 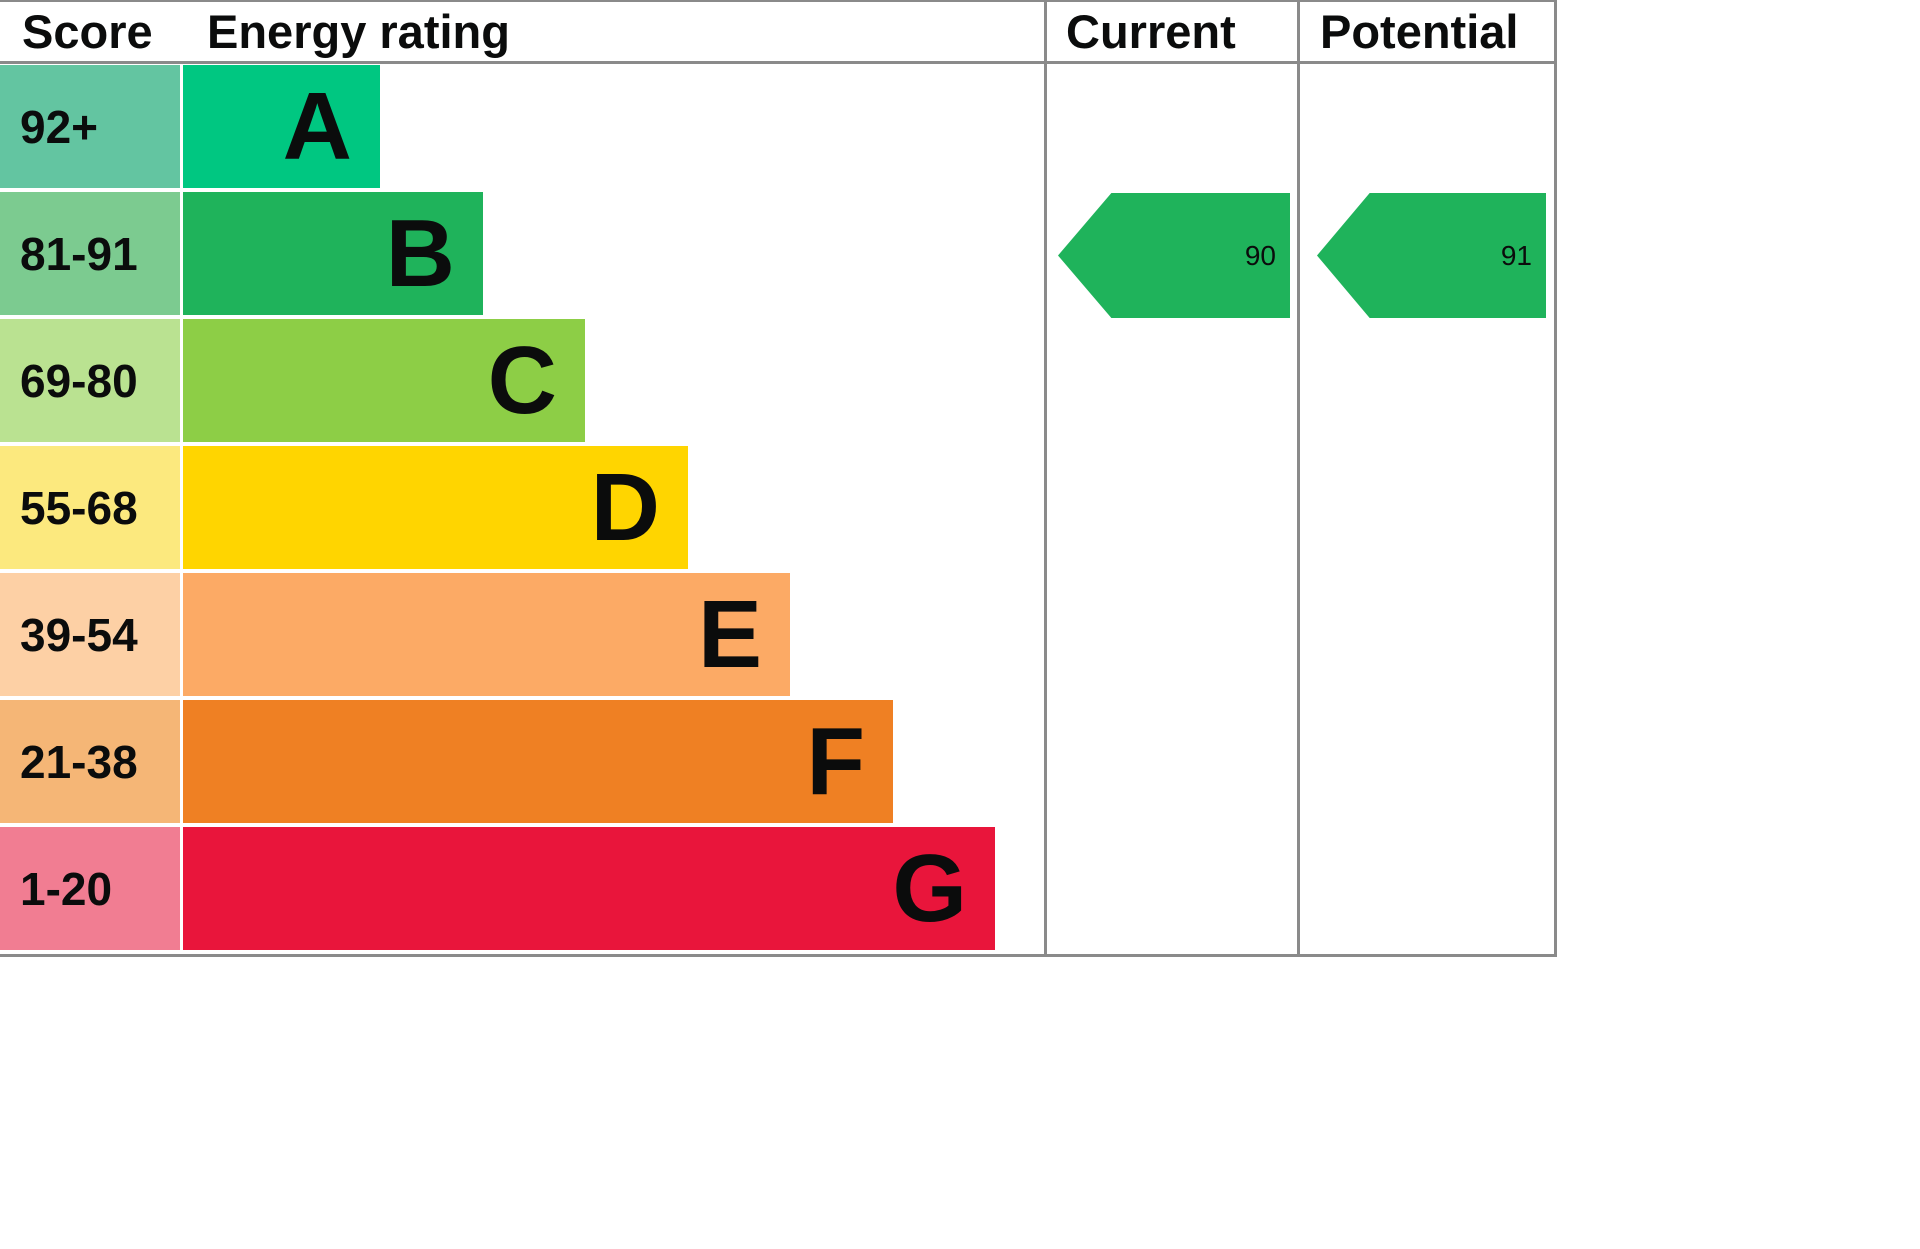 I want to click on top-border, so click(x=778, y=1).